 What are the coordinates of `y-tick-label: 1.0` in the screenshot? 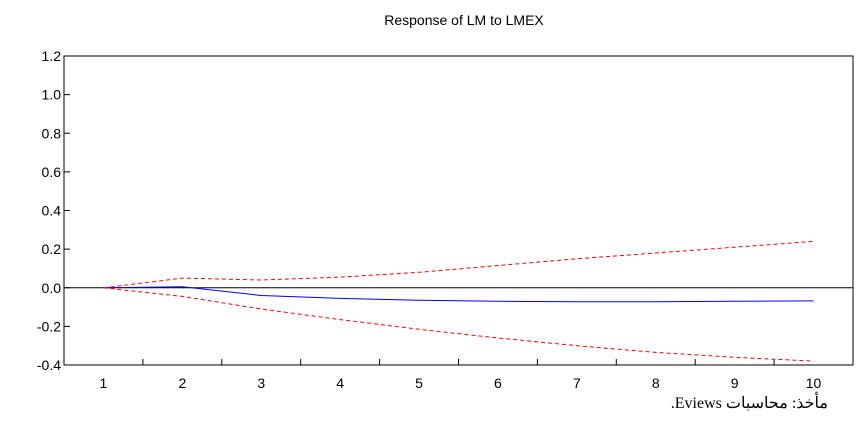 It's located at (52, 95).